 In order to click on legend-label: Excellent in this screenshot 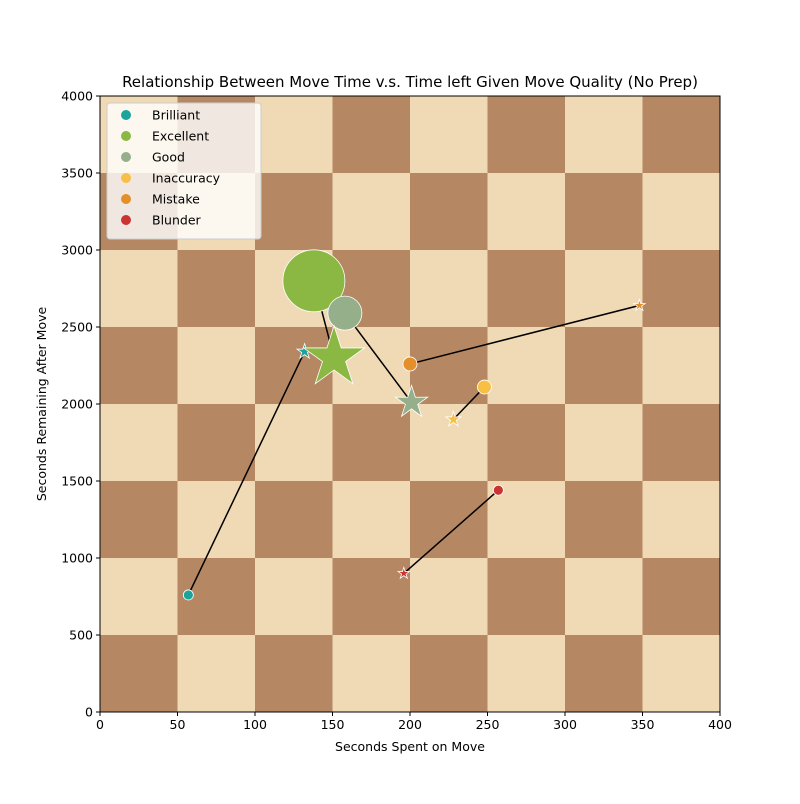, I will do `click(180, 136)`.